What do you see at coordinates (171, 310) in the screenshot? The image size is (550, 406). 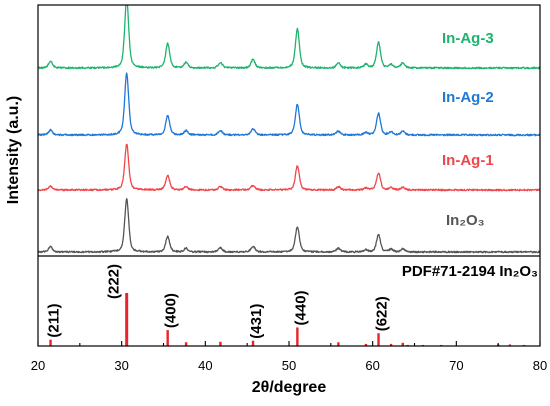 I see `hkl-label: (400)` at bounding box center [171, 310].